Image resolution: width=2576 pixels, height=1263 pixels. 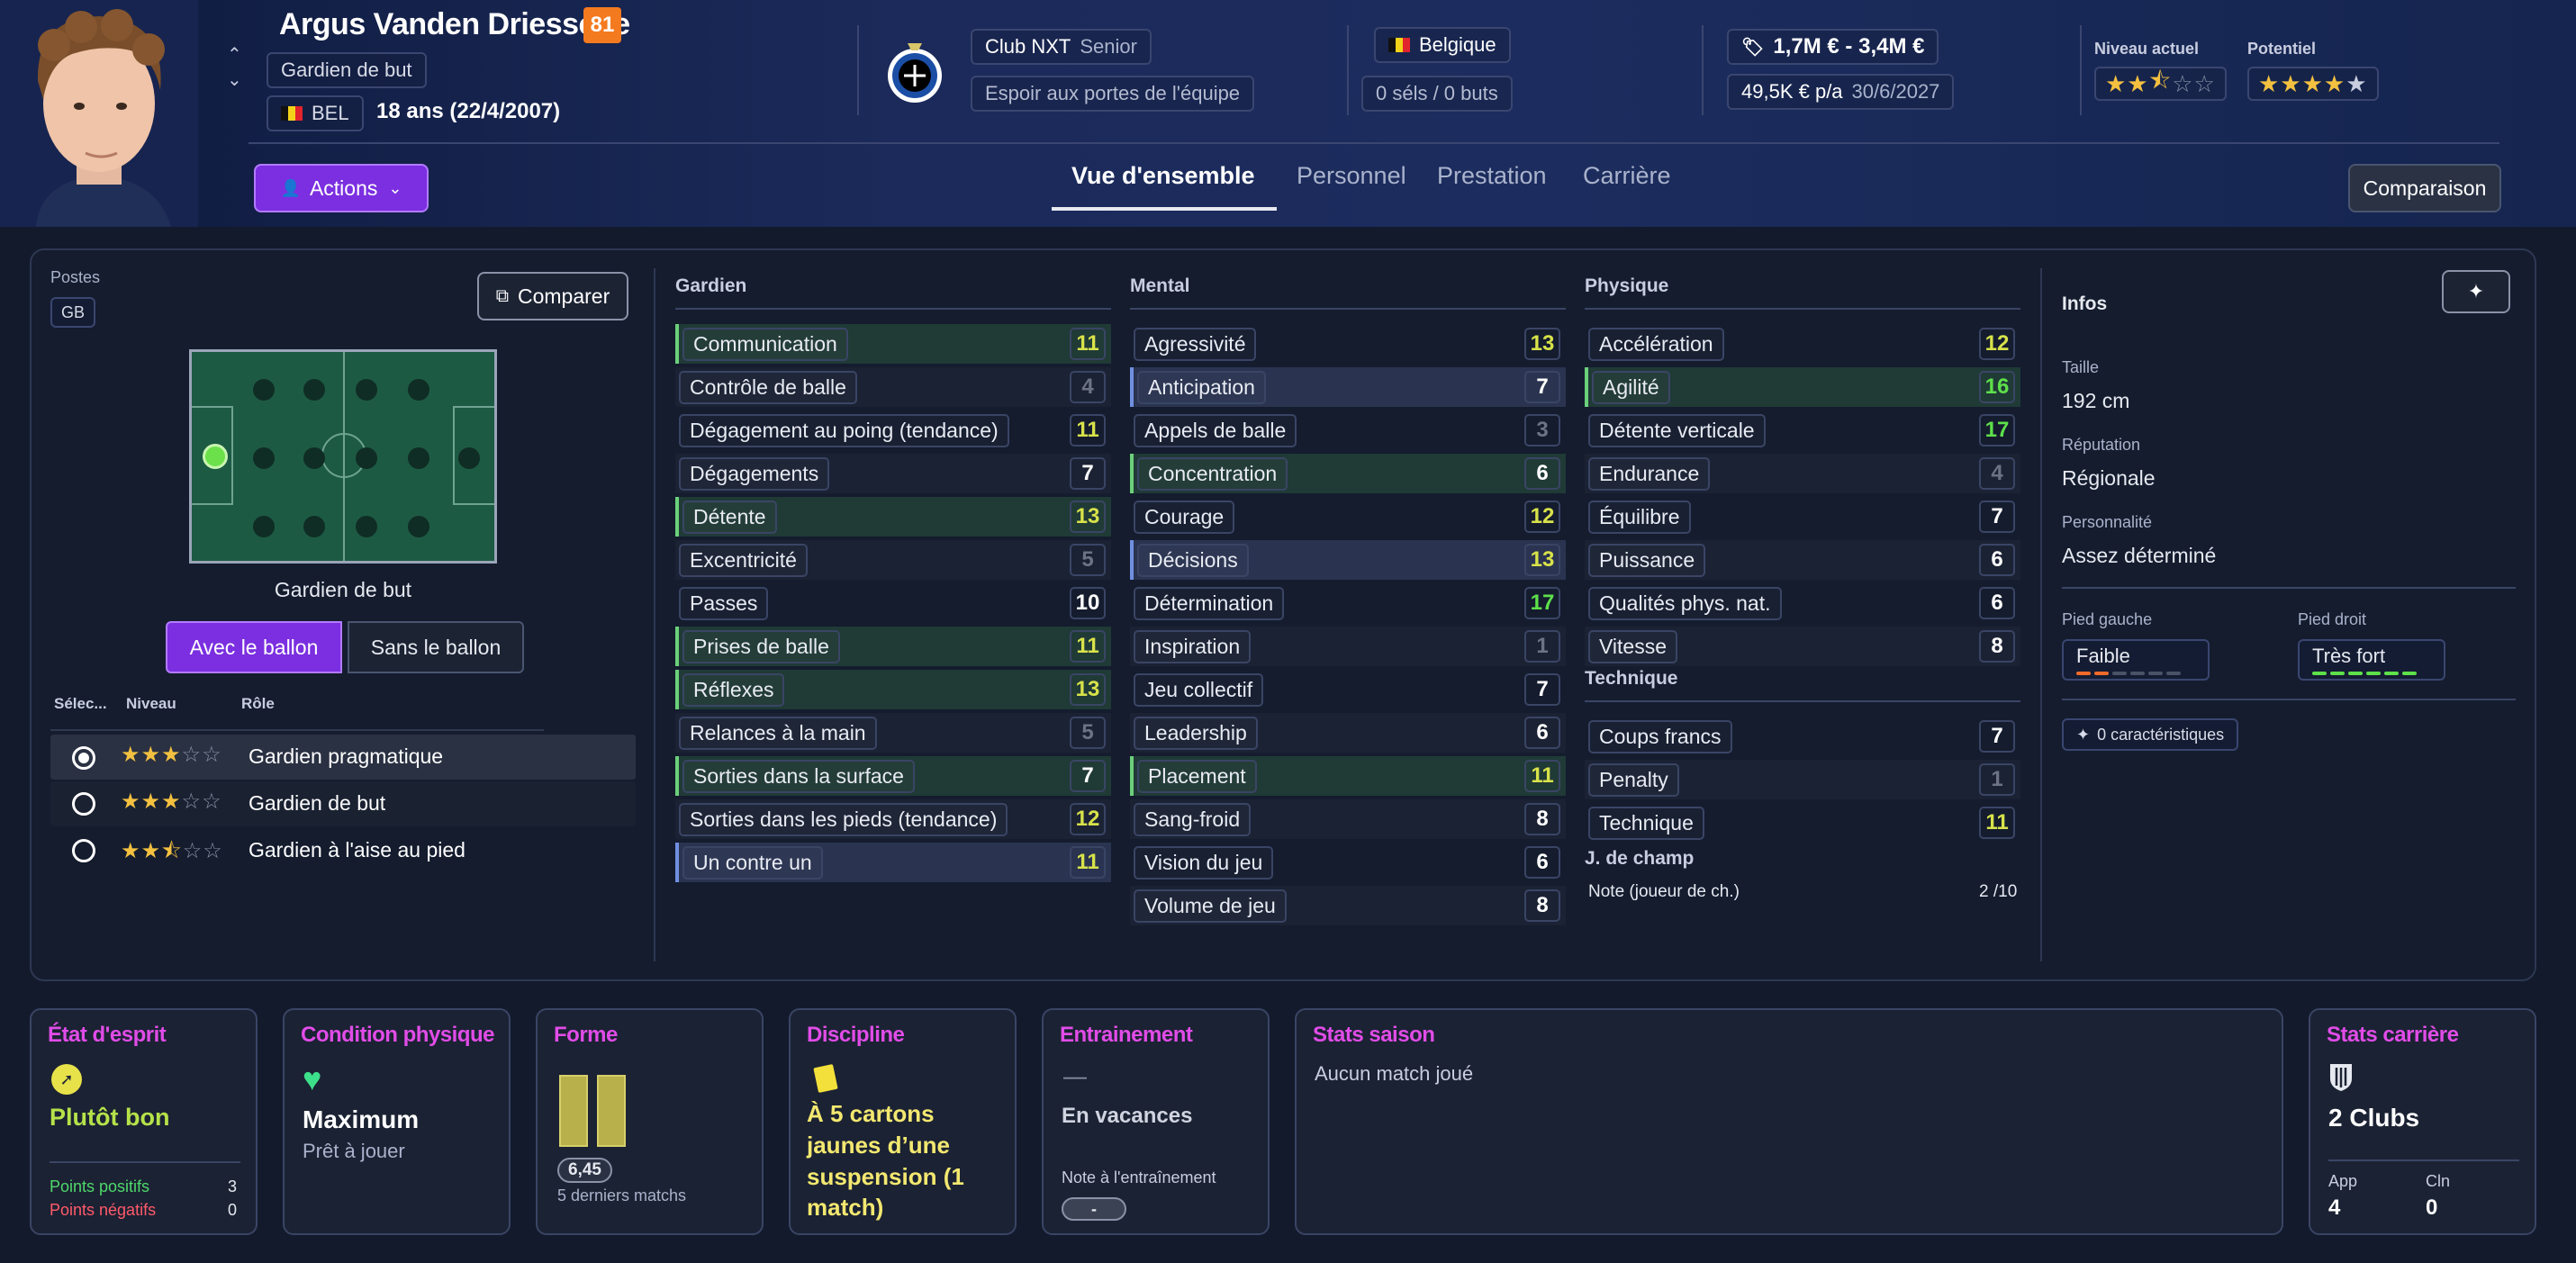 I want to click on without-ball-toggle: Sans le ballon, so click(x=436, y=647).